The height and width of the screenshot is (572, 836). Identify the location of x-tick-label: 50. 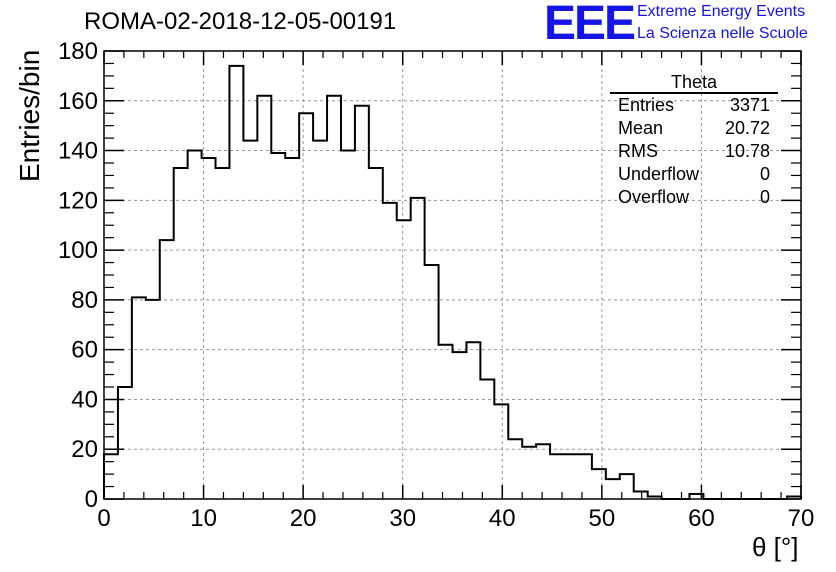
(602, 518).